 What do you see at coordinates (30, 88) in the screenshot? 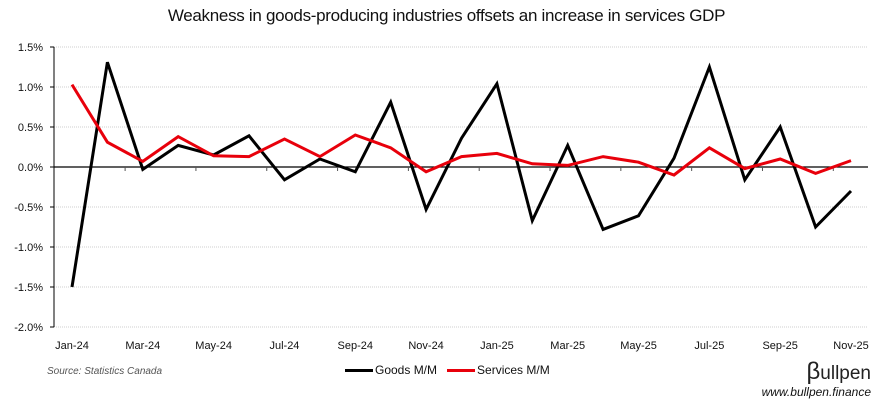
I see `y-tick-label: 1.0%` at bounding box center [30, 88].